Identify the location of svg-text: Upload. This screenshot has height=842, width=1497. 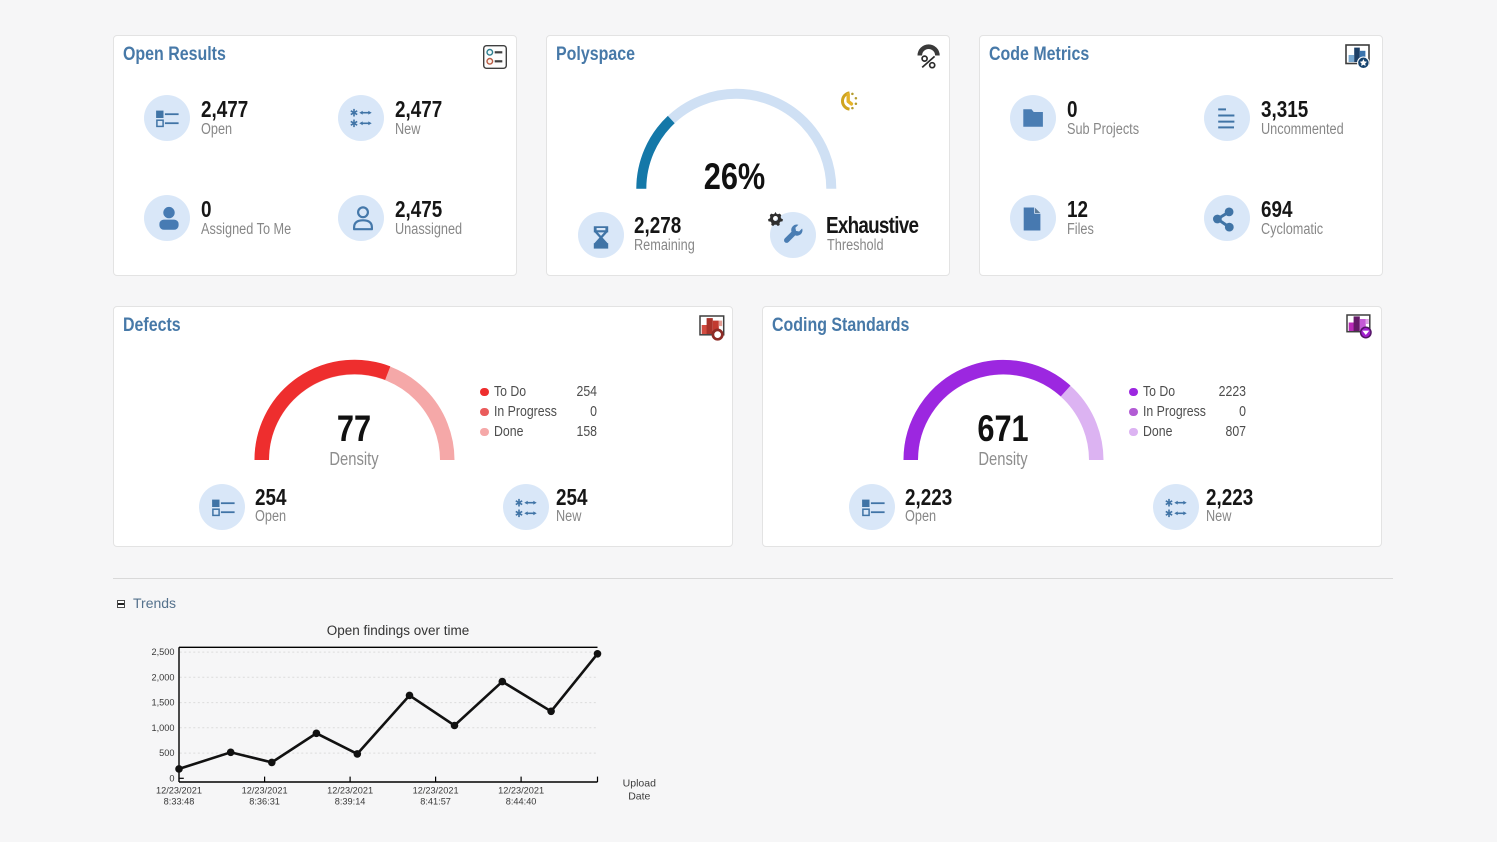
(639, 783).